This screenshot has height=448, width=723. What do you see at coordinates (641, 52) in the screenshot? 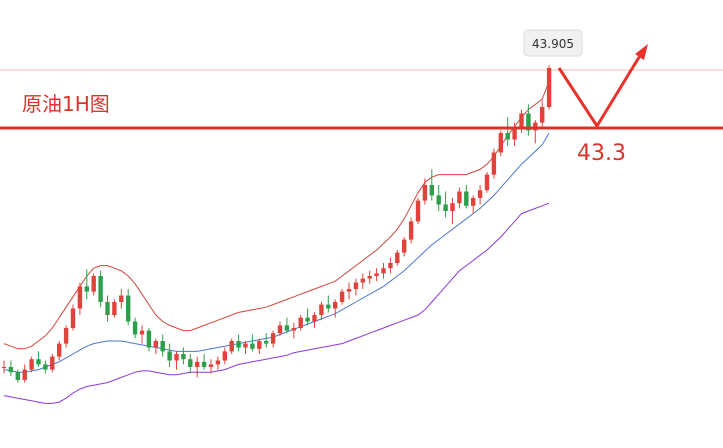
I see `projection-arrowhead` at bounding box center [641, 52].